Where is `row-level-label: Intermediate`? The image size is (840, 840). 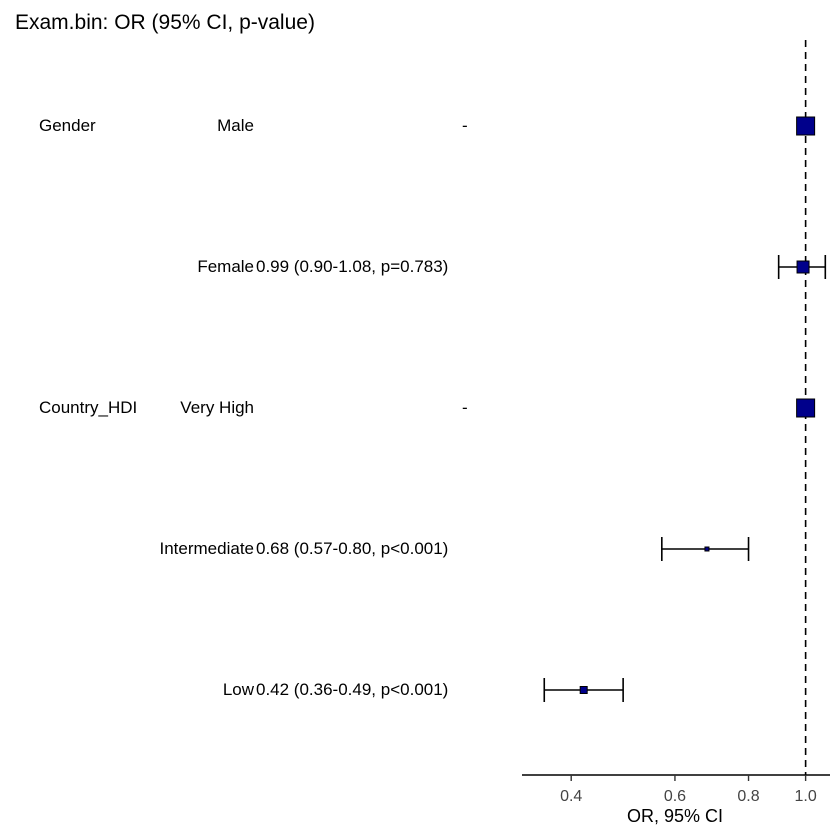 row-level-label: Intermediate is located at coordinates (207, 548).